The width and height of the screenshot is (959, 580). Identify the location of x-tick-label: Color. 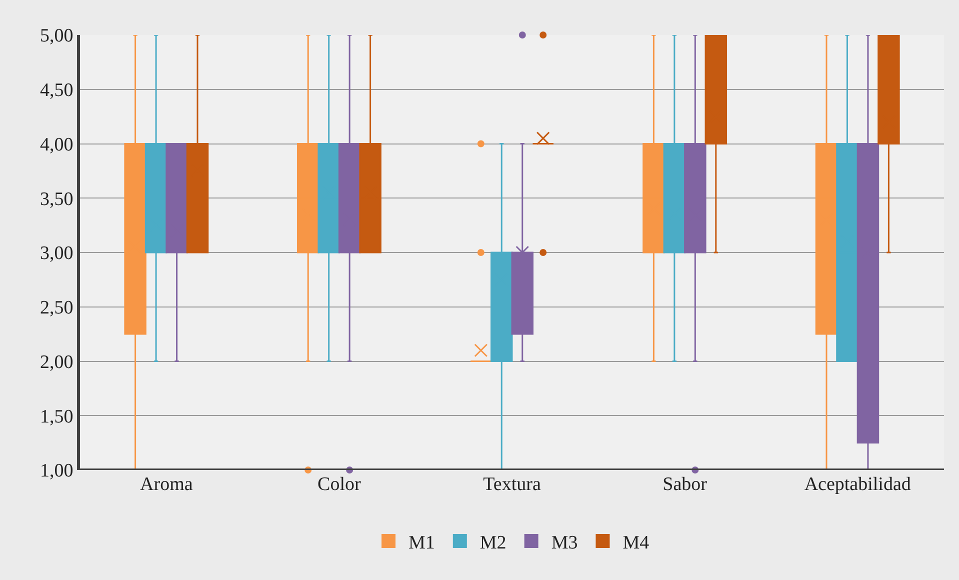
(340, 484).